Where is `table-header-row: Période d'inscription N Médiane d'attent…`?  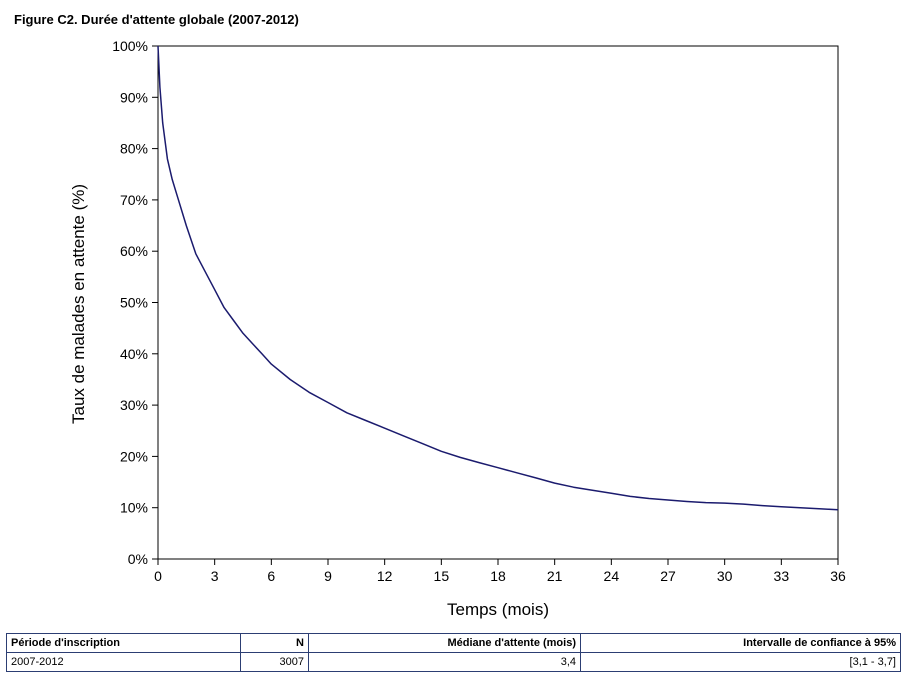
table-header-row: Période d'inscription N Médiane d'attent… is located at coordinates (453, 643).